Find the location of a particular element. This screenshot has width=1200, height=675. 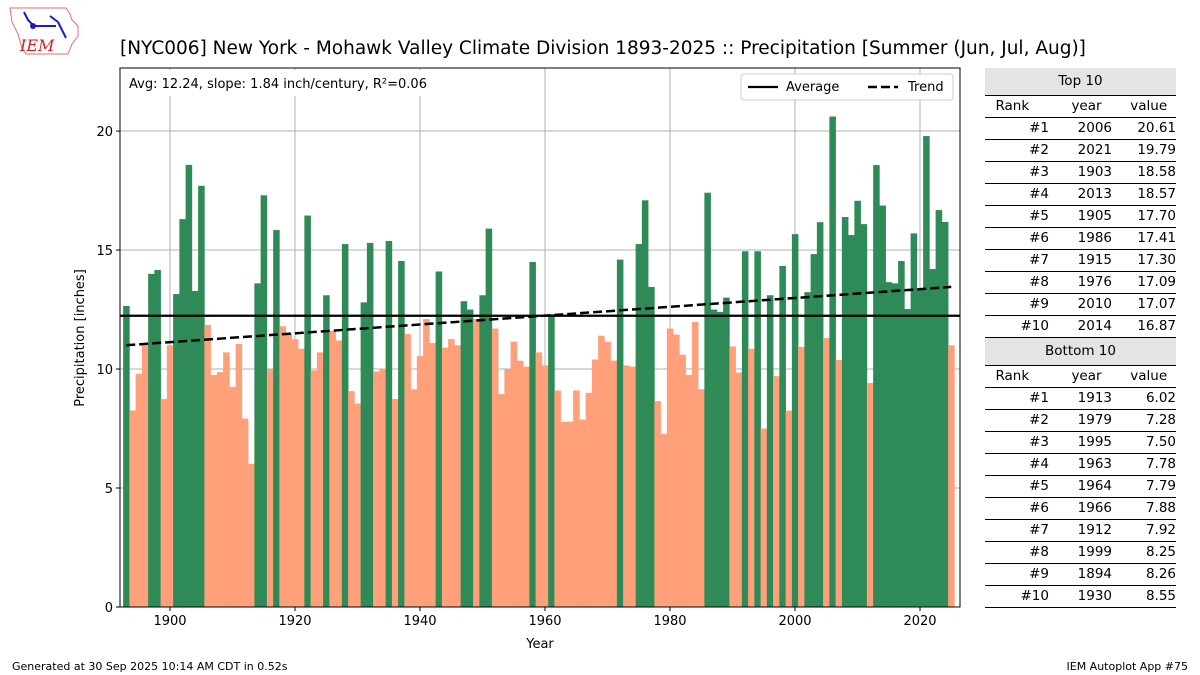

value-cell: 7.88 is located at coordinates (1160, 508).